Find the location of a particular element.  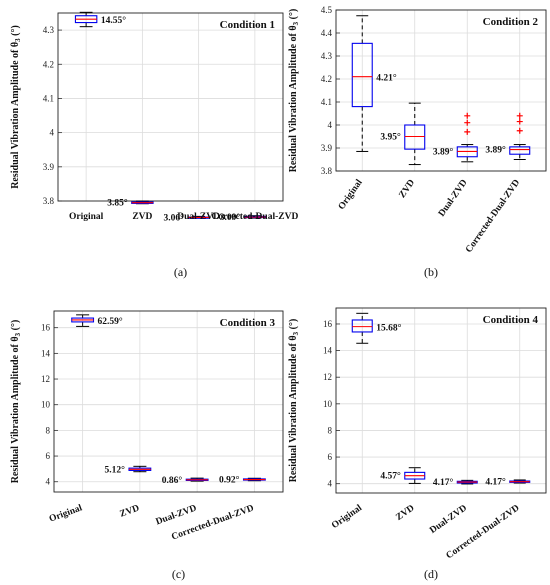

box-corrected-dual-zvd: 4.17° is located at coordinates (508, 482).